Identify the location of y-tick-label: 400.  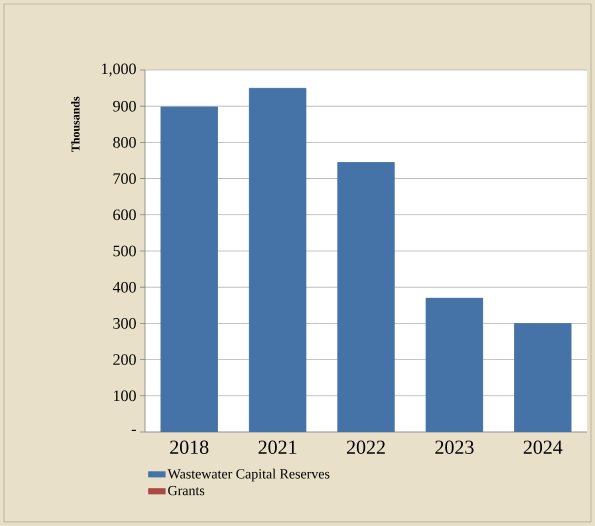
(124, 287).